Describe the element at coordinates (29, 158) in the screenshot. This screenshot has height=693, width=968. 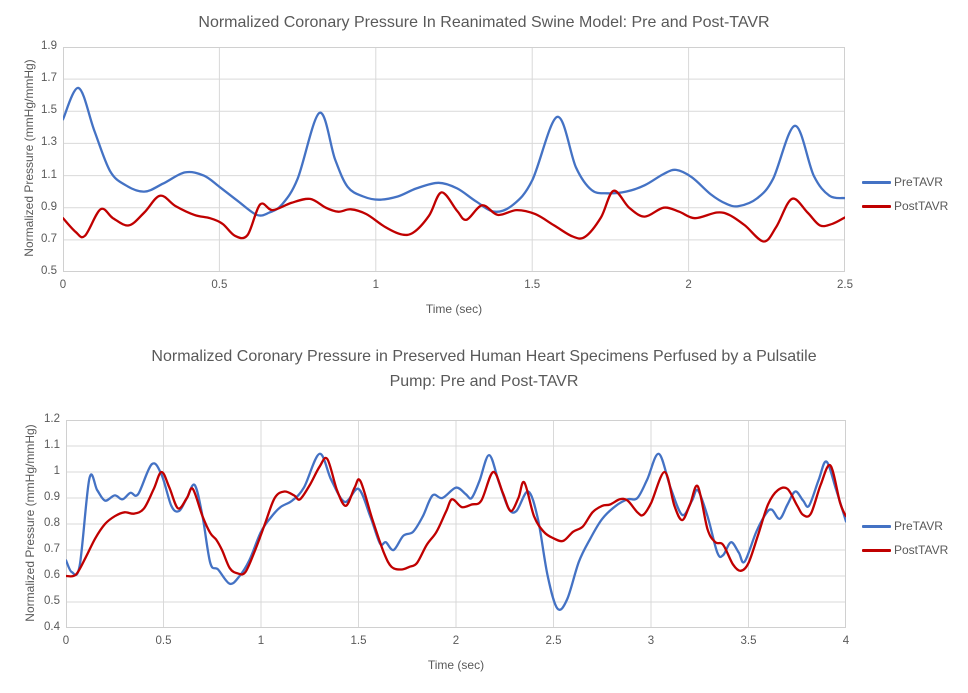
I see `swine-y-axis-title: Normalized Pressure (mmHg/mmHg)` at that location.